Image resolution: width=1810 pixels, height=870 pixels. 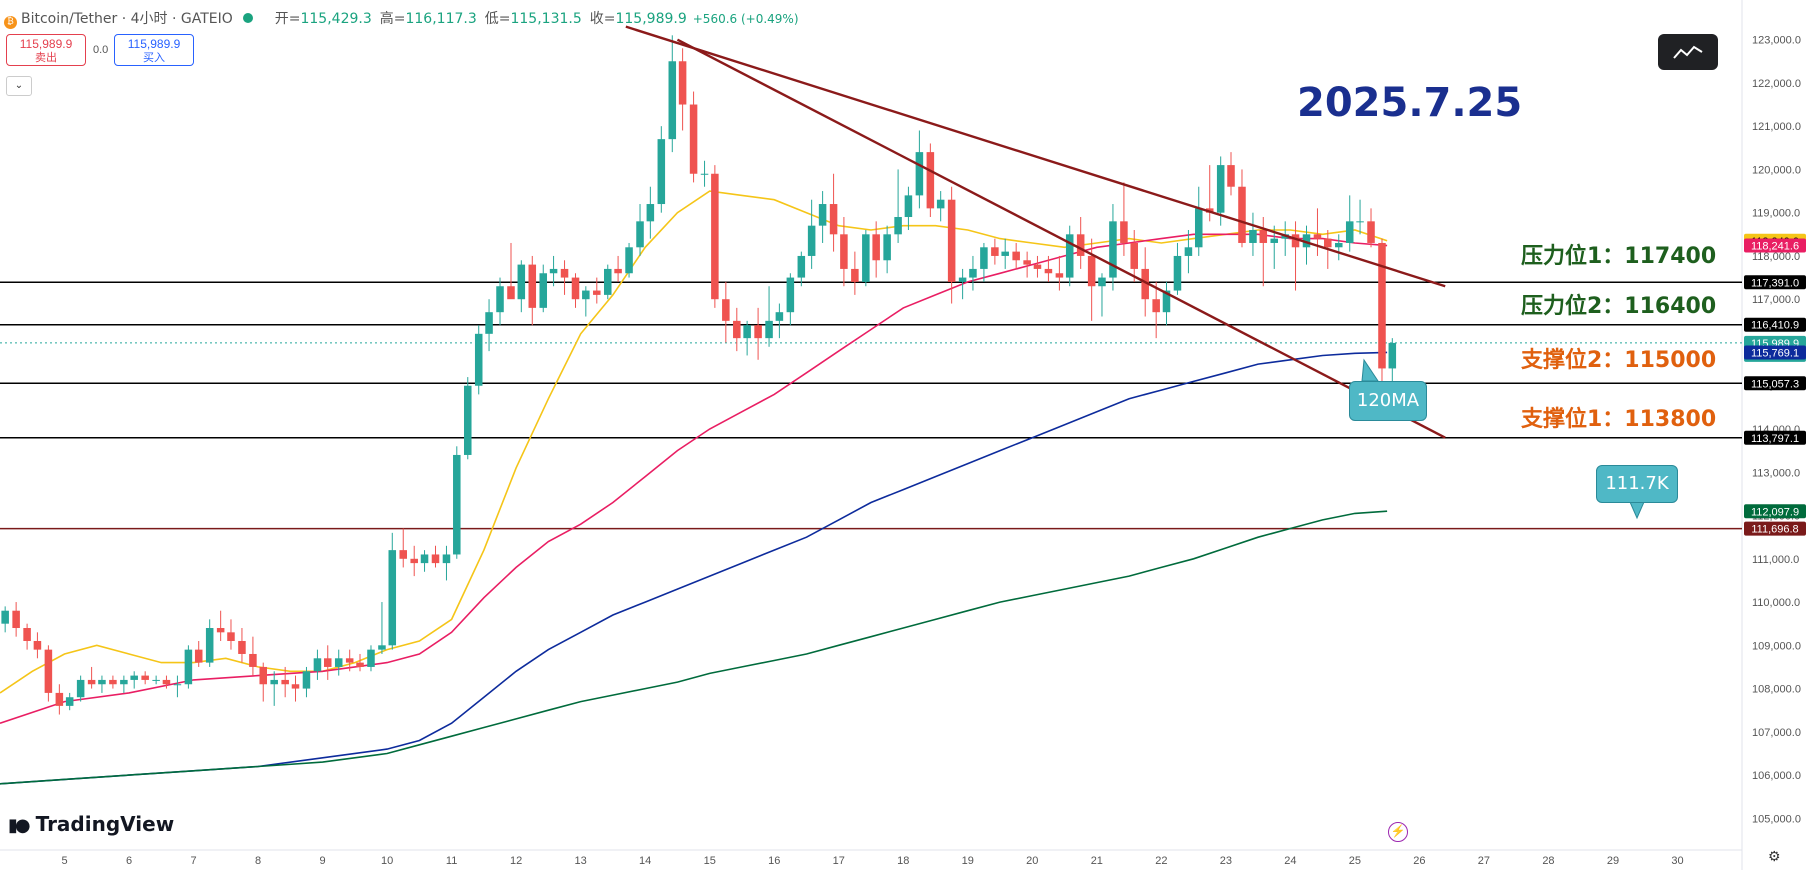 What do you see at coordinates (441, 19) in the screenshot?
I see `high-value: 116,117.3` at bounding box center [441, 19].